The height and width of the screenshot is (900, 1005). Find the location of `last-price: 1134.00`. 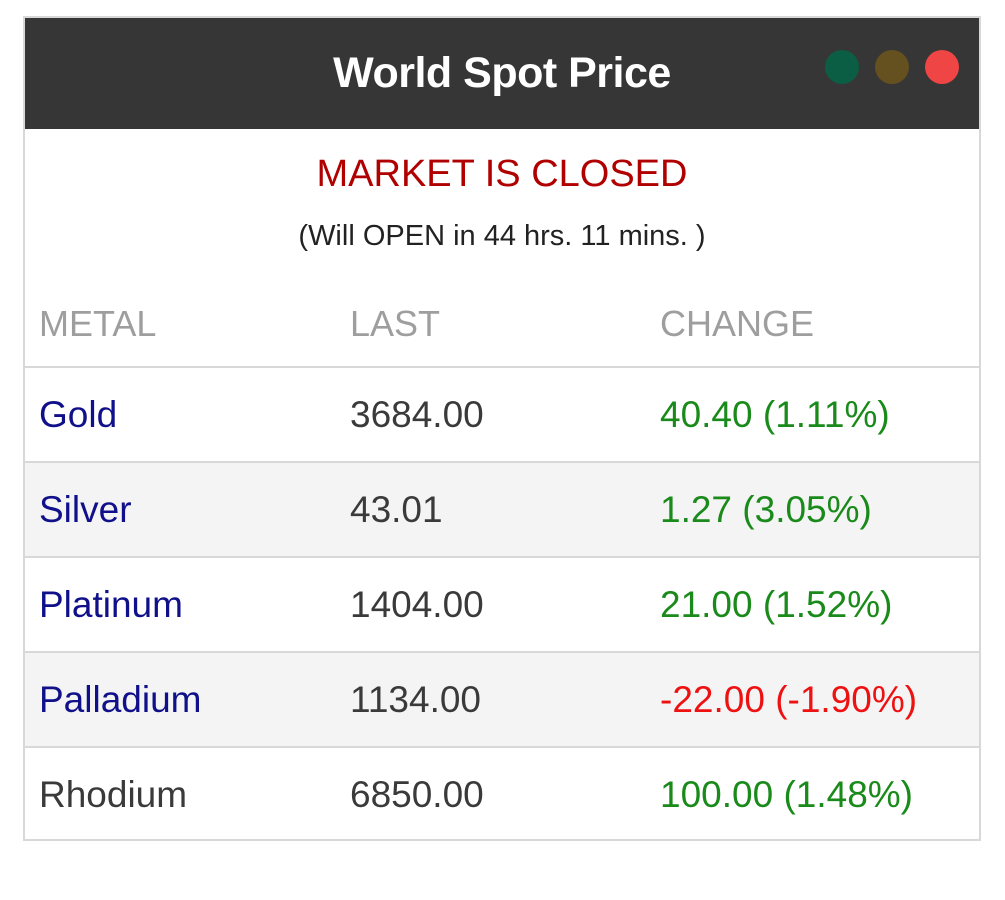

last-price: 1134.00 is located at coordinates (415, 699).